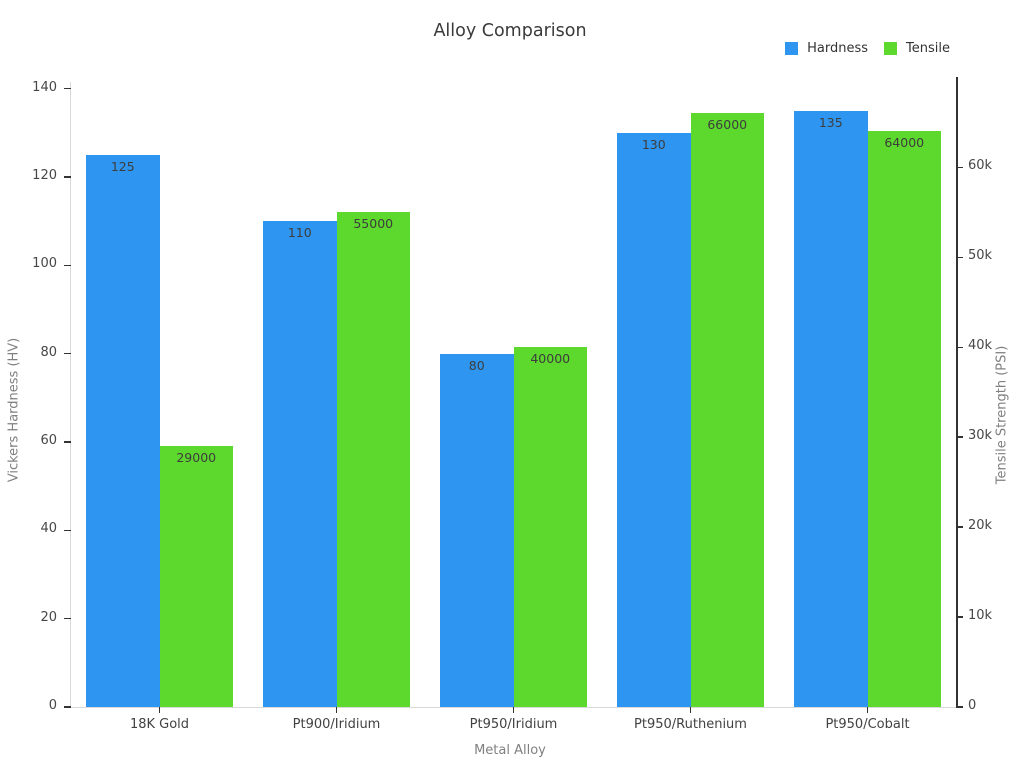 This screenshot has width=1020, height=766. I want to click on legend-item-tensile: Tensile, so click(917, 48).